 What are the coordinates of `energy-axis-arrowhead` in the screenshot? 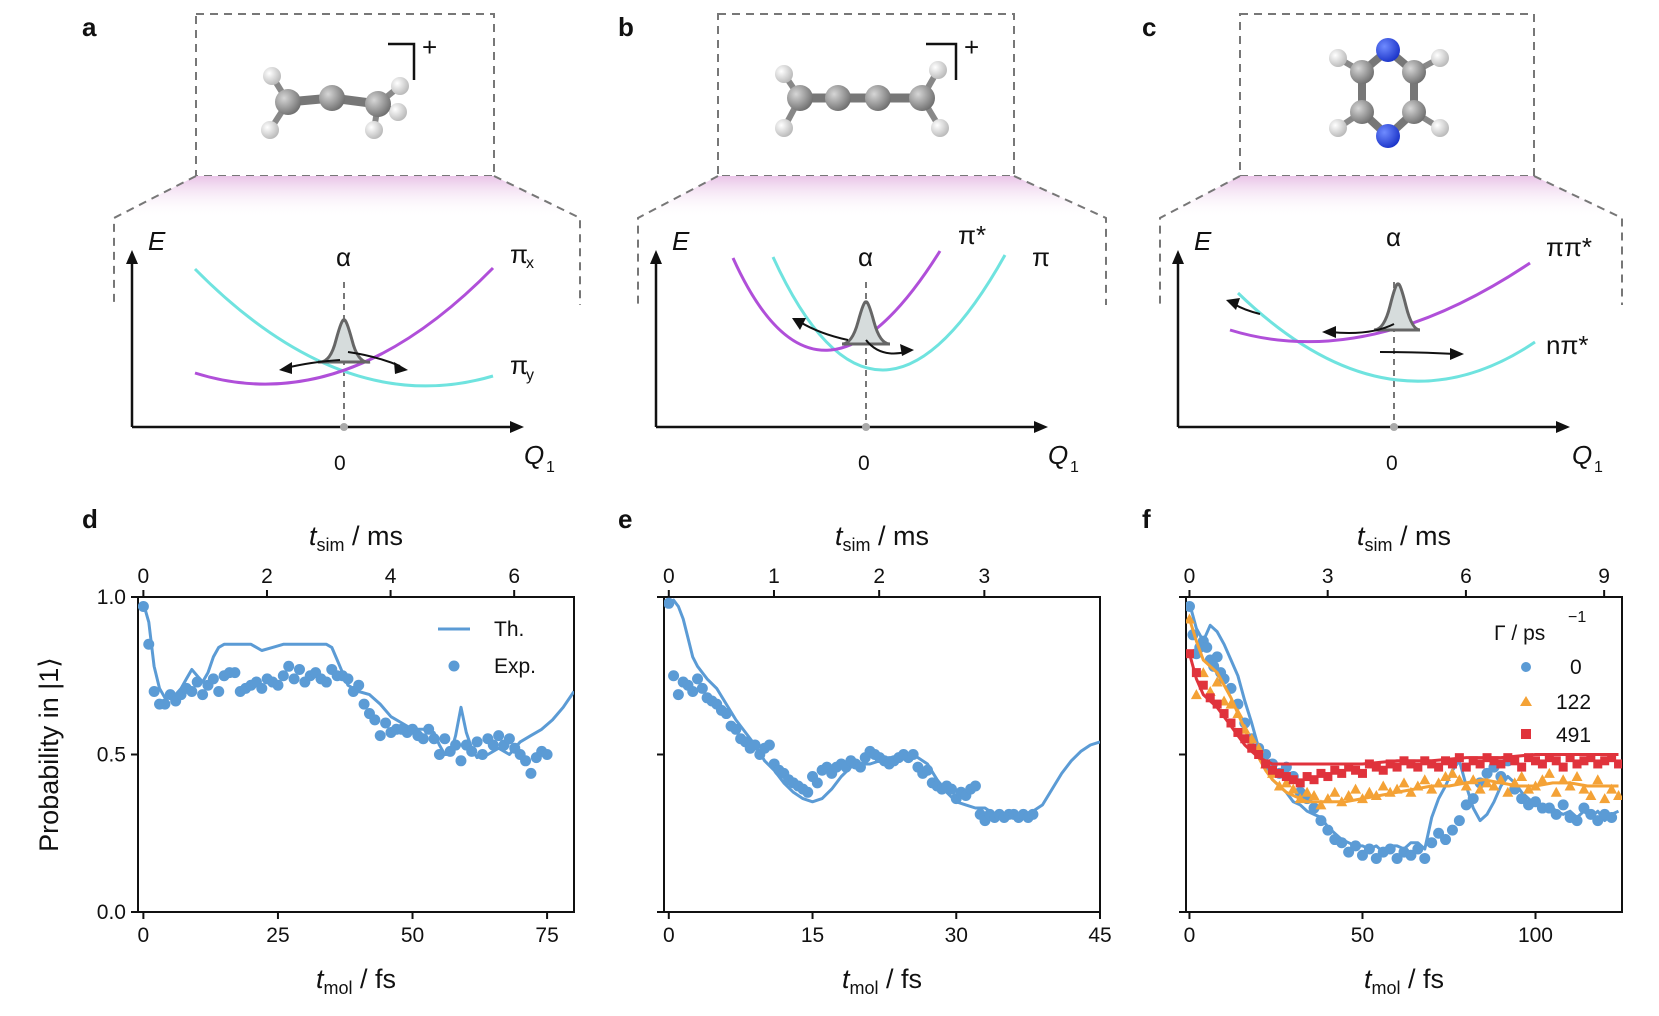 It's located at (656, 257).